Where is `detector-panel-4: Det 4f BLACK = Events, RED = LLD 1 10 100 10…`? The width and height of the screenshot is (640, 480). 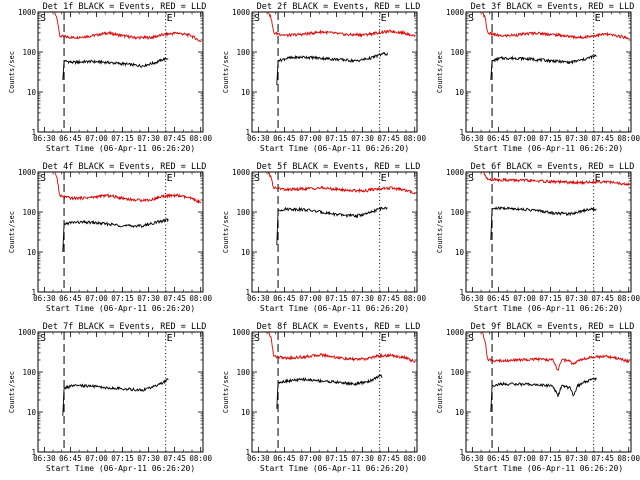
detector-panel-4: Det 4f BLACK = Events, RED = LLD 1 10 100 10… is located at coordinates (110, 237).